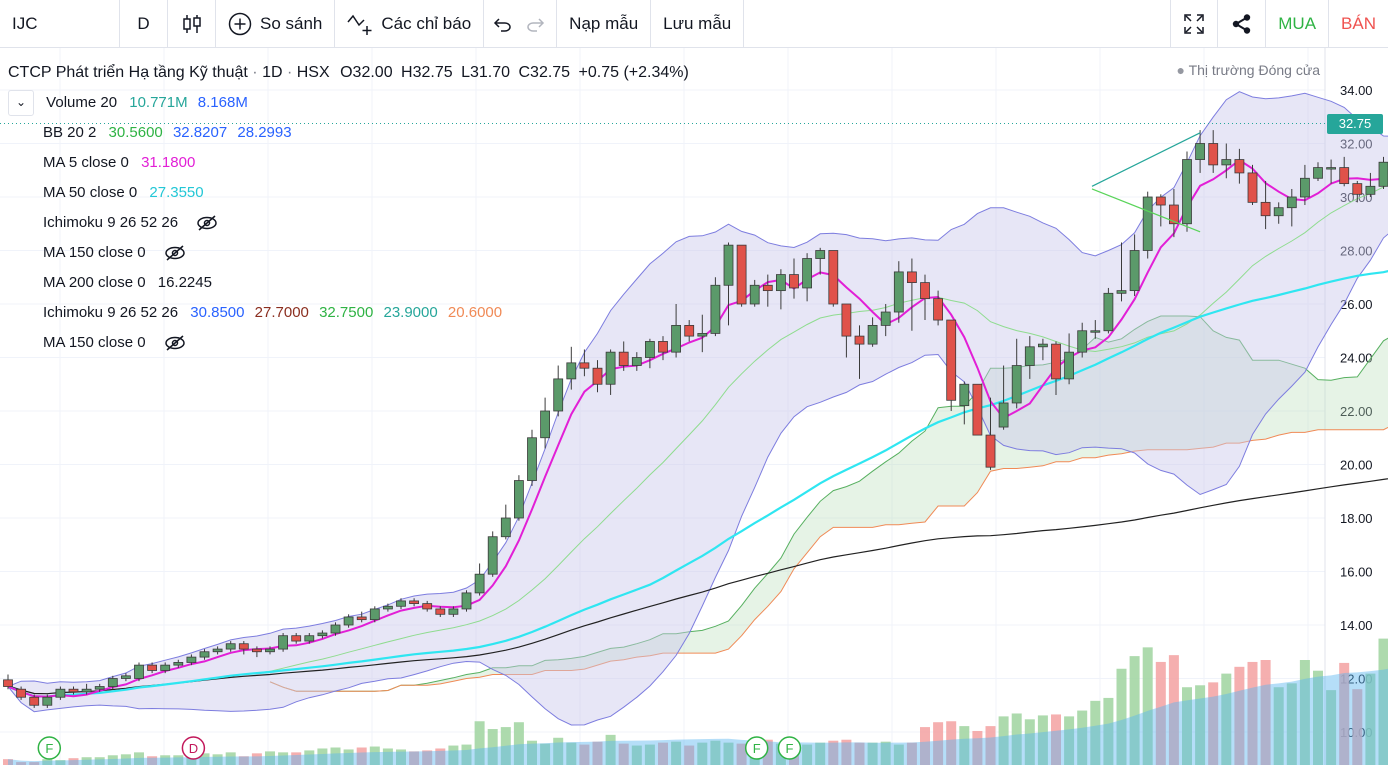 Image resolution: width=1388 pixels, height=765 pixels. Describe the element at coordinates (350, 343) in the screenshot. I see `legend-ma150-hidden-2: MA 150 close 0` at that location.